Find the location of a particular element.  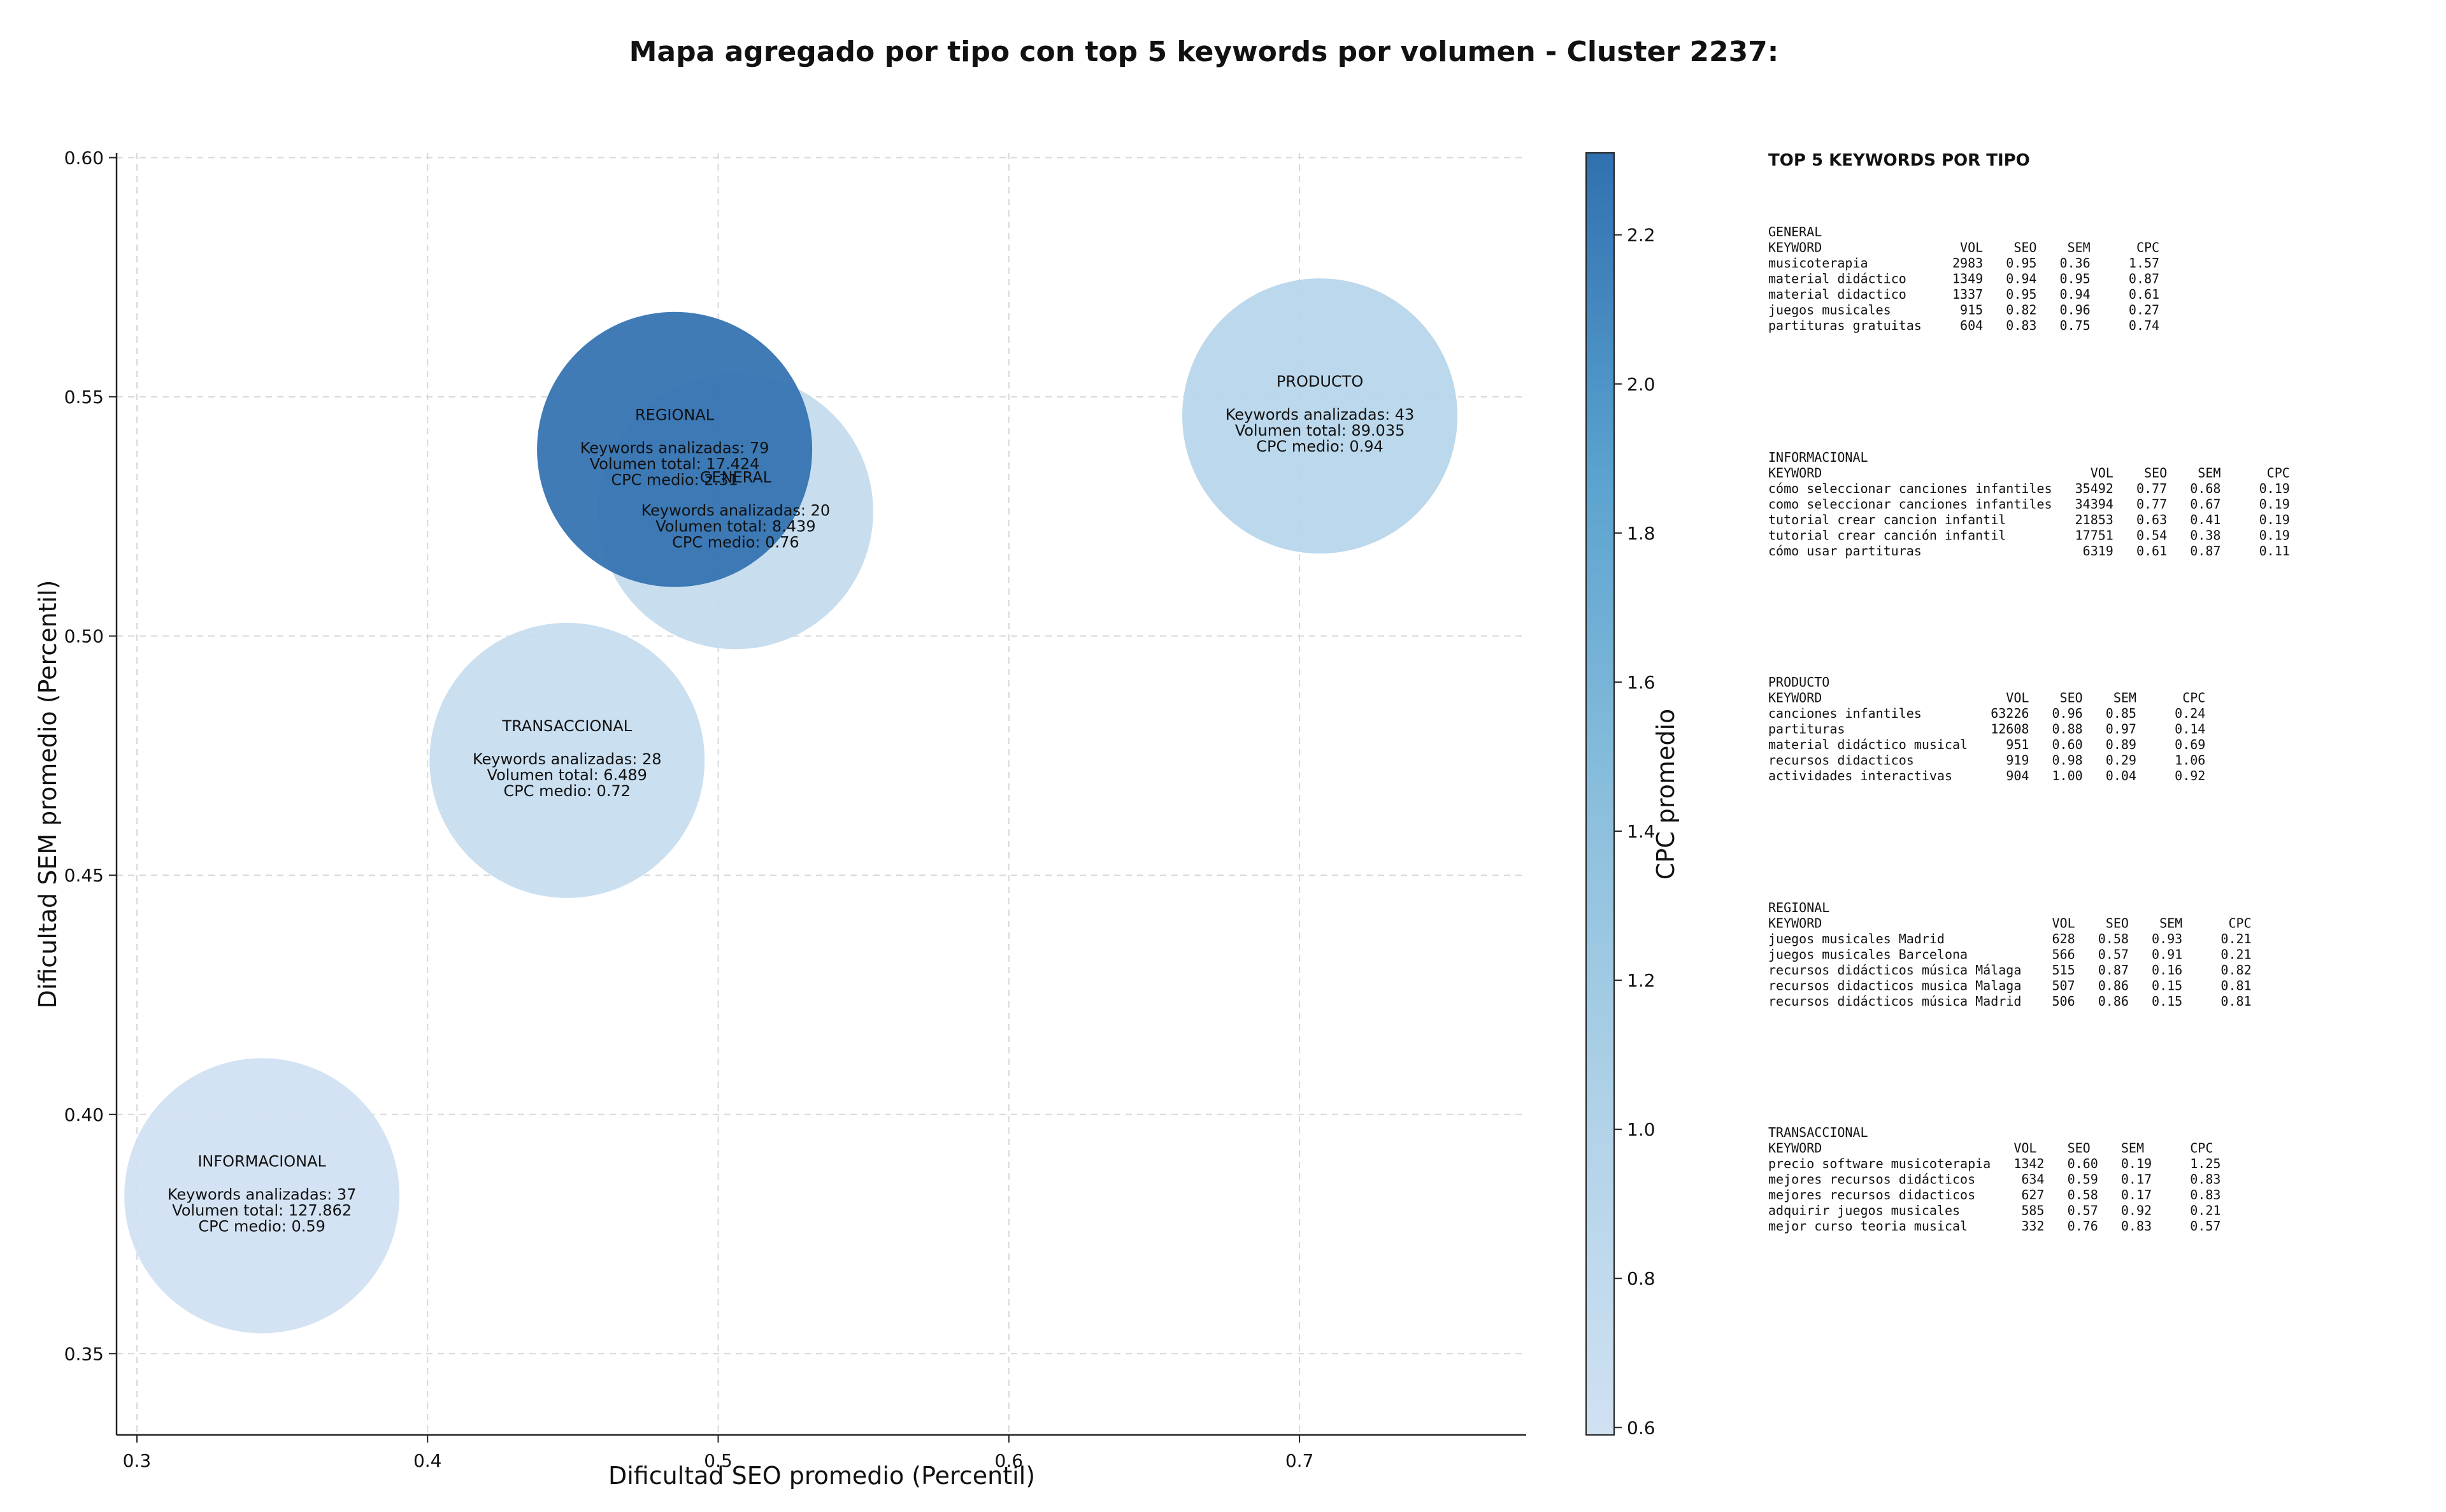

y-tick-label: 0.45 is located at coordinates (84, 875).